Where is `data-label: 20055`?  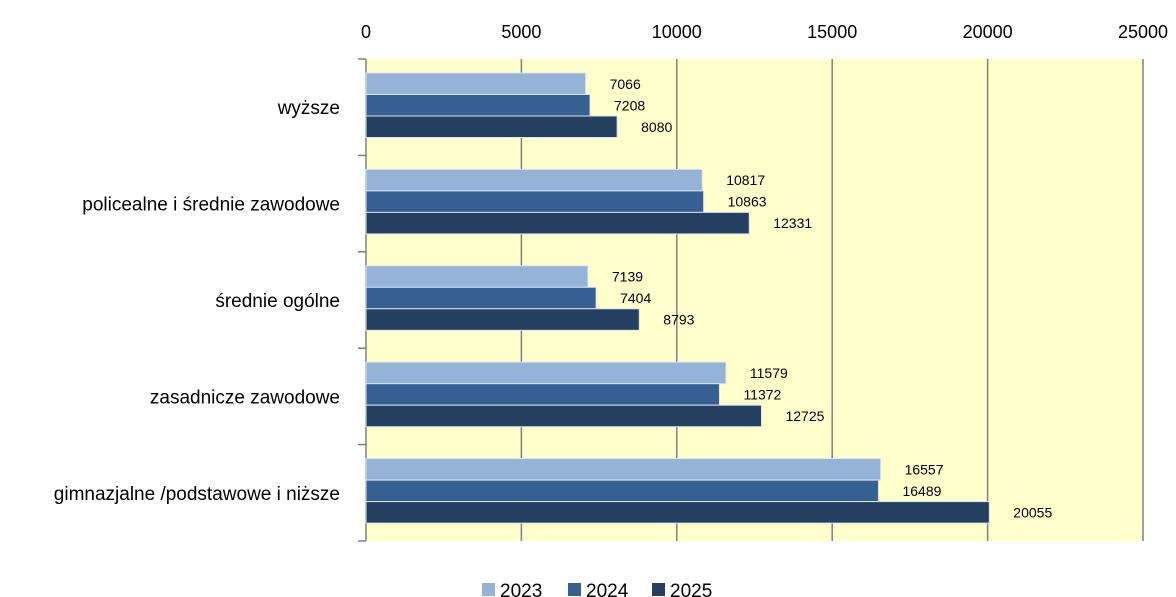 data-label: 20055 is located at coordinates (1032, 512).